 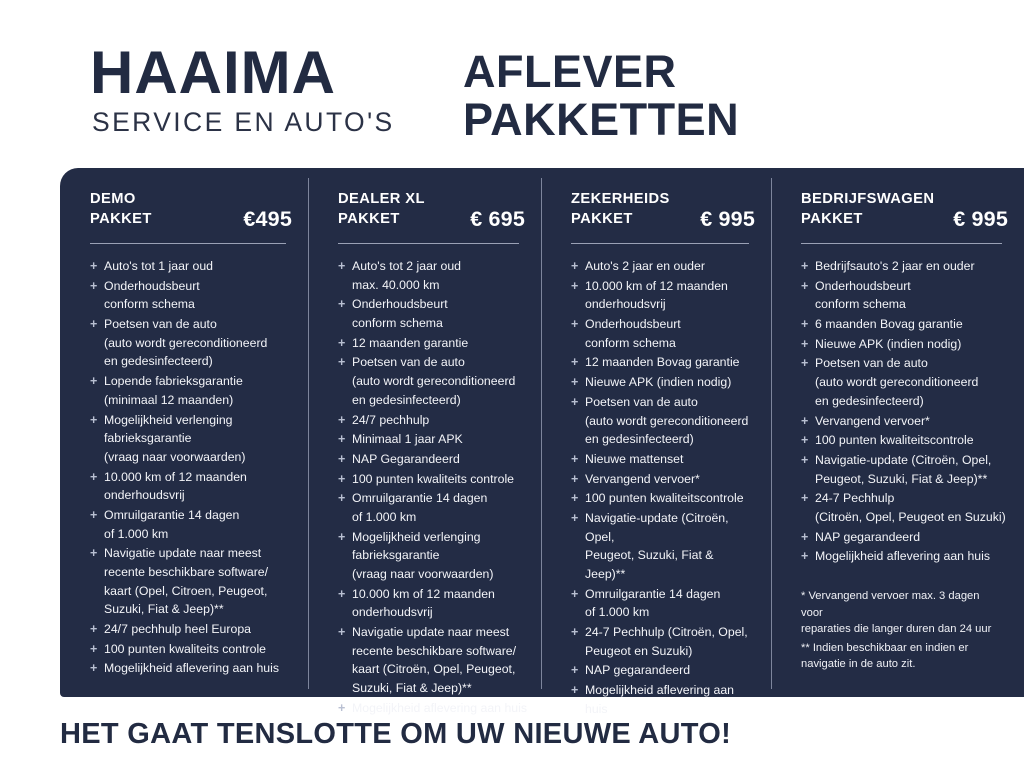 I want to click on headline-line-2: PAKKETTEN, so click(x=601, y=119).